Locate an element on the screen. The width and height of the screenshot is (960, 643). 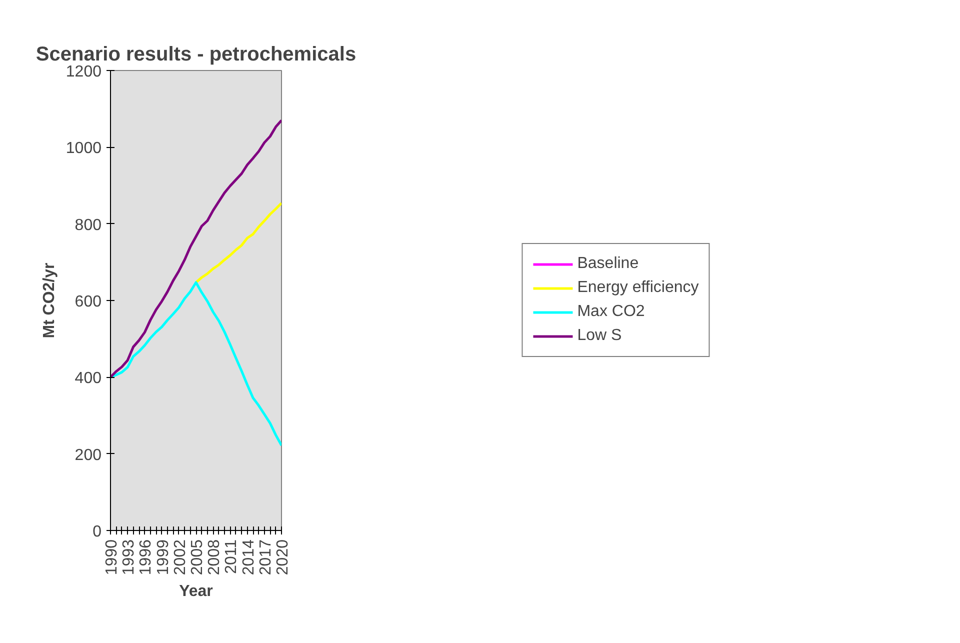
legend-label: Baseline is located at coordinates (608, 264).